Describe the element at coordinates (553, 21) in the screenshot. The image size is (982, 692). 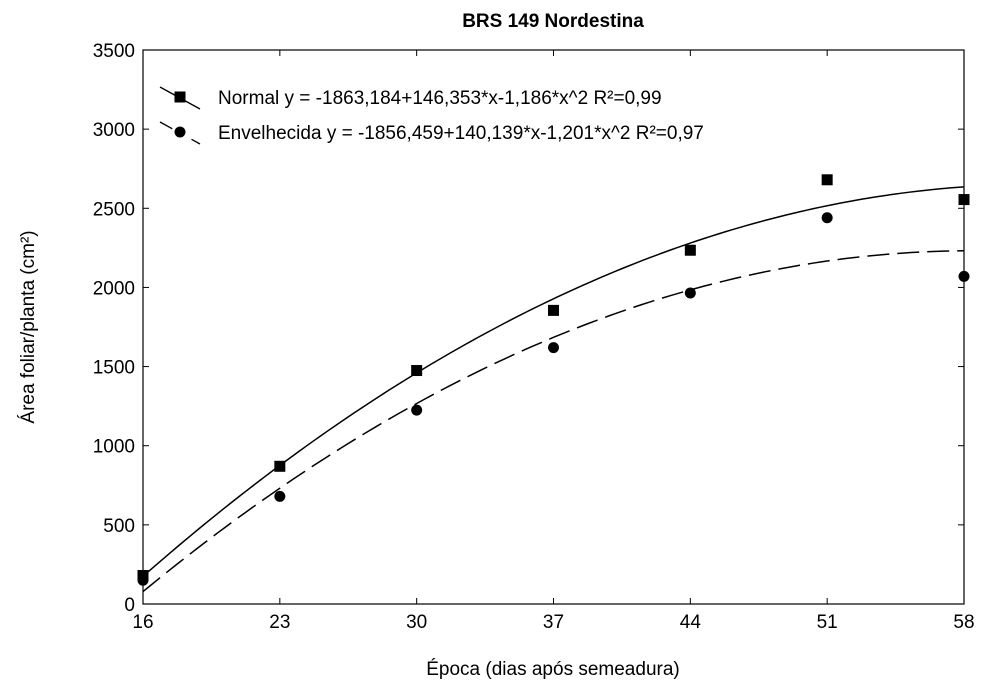
I see `chart-title: BRS 149 Nordestina` at that location.